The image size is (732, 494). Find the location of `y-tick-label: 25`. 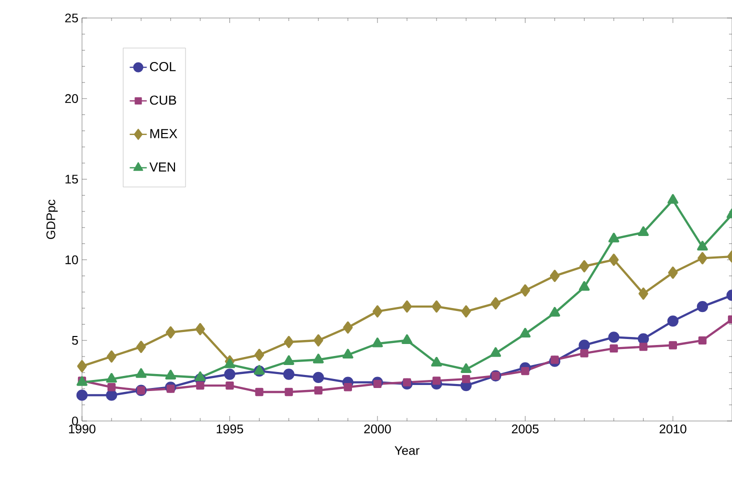

y-tick-label: 25 is located at coordinates (71, 18).